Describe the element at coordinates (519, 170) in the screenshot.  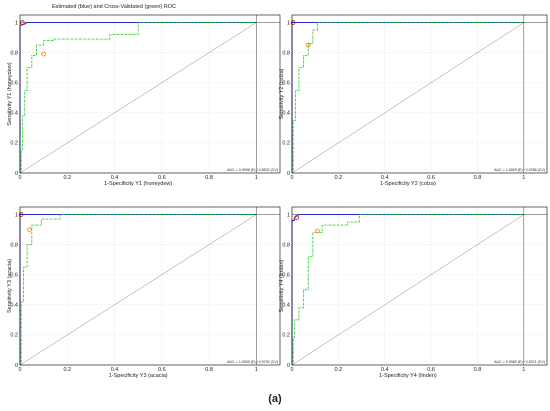
I see `auc-annotation: AUC = 1.0000 (E) / 0.9788 (CV)` at that location.